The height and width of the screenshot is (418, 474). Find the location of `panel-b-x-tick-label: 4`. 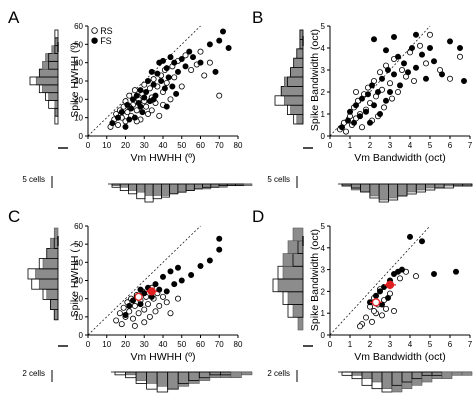

panel-b-x-tick-label: 4 is located at coordinates (410, 145).